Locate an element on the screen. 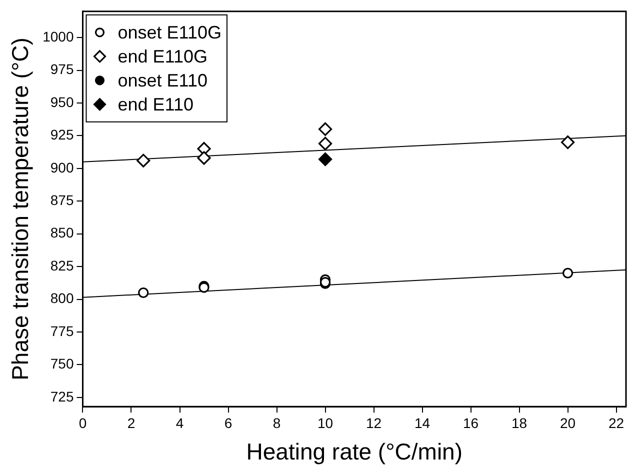 The image size is (636, 475). x-tick-label: 6 is located at coordinates (228, 422).